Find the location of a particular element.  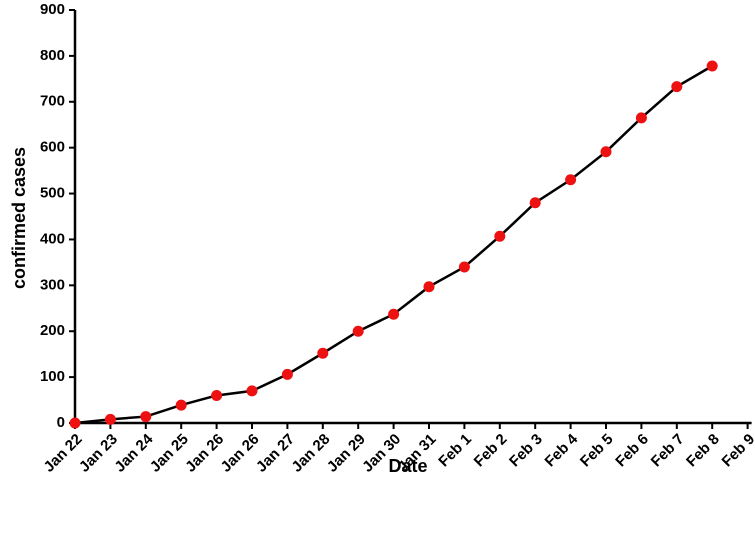

x-tick-label: Jan 25 is located at coordinates (169, 453).